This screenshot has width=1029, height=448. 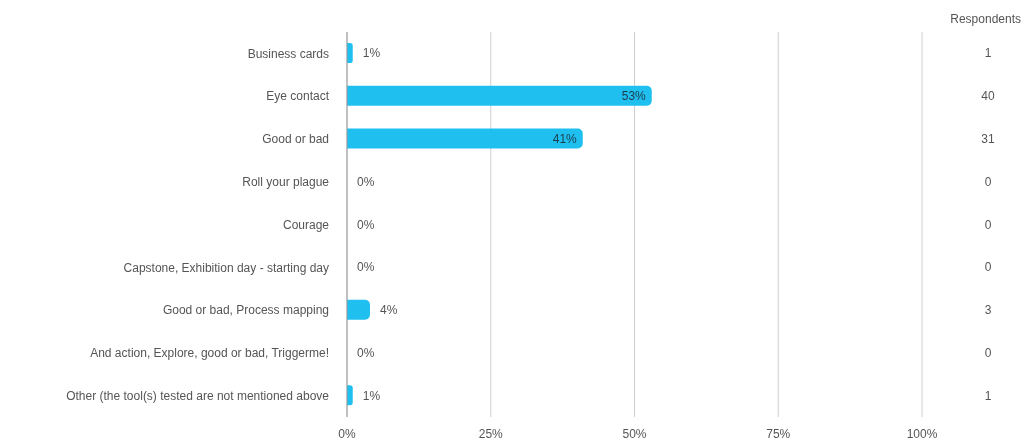 I want to click on x-tick-label: 50%, so click(x=634, y=433).